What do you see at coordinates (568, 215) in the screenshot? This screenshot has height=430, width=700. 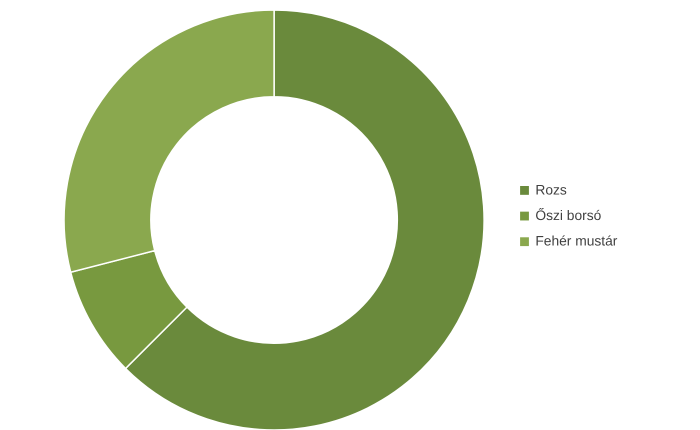 I see `legend-label: Őszi borsó` at bounding box center [568, 215].